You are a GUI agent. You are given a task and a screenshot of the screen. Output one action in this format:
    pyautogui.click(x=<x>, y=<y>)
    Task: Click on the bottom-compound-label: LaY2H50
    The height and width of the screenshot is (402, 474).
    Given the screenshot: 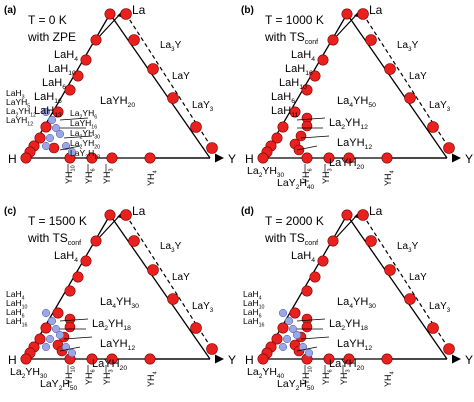 What is the action you would take?
    pyautogui.click(x=59, y=385)
    